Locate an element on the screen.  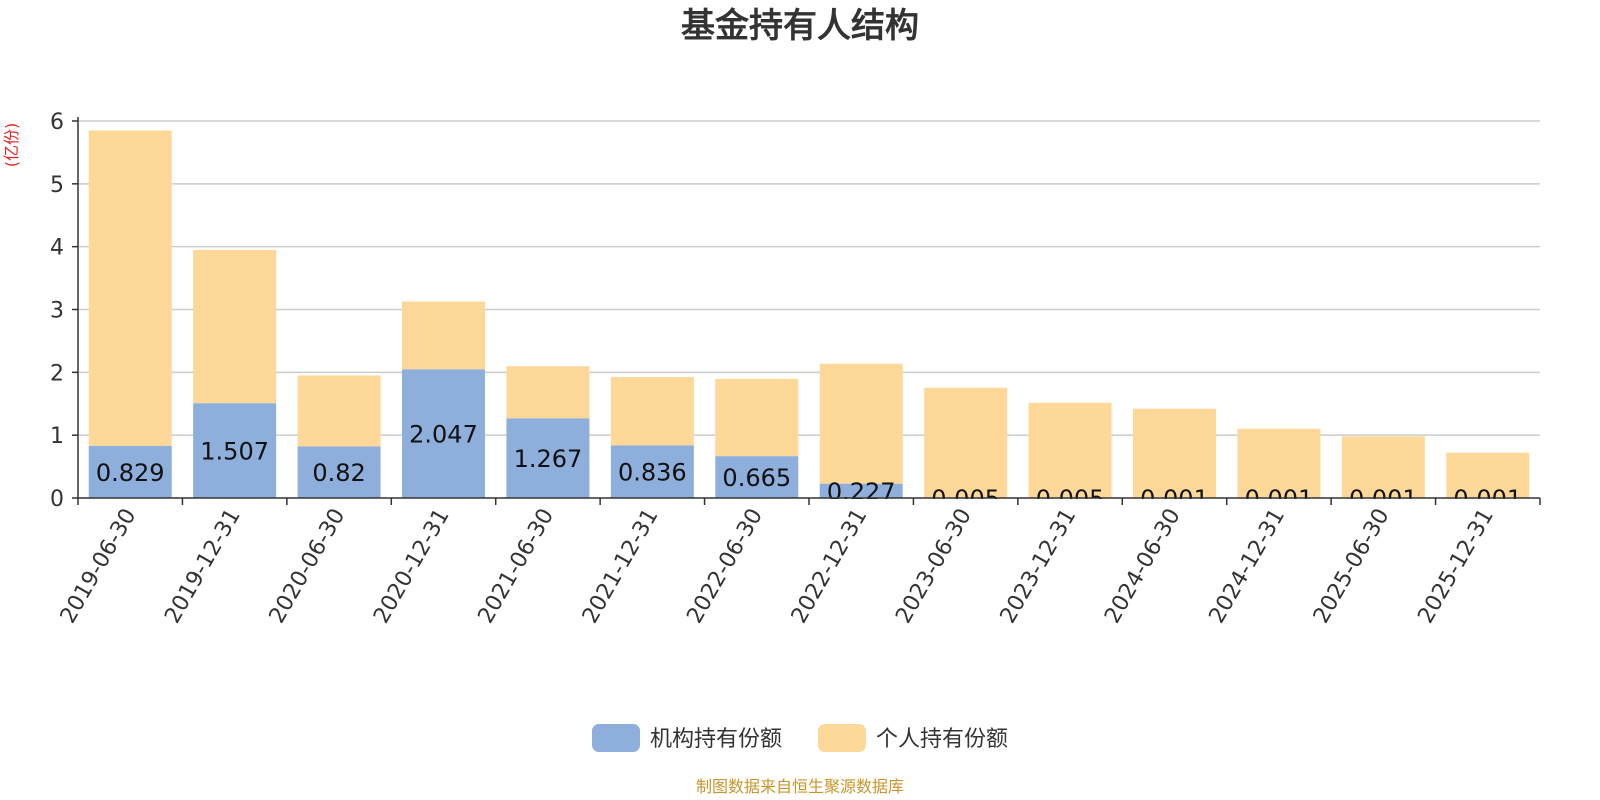
x-tick-label: 2020-06-30 is located at coordinates (308, 566).